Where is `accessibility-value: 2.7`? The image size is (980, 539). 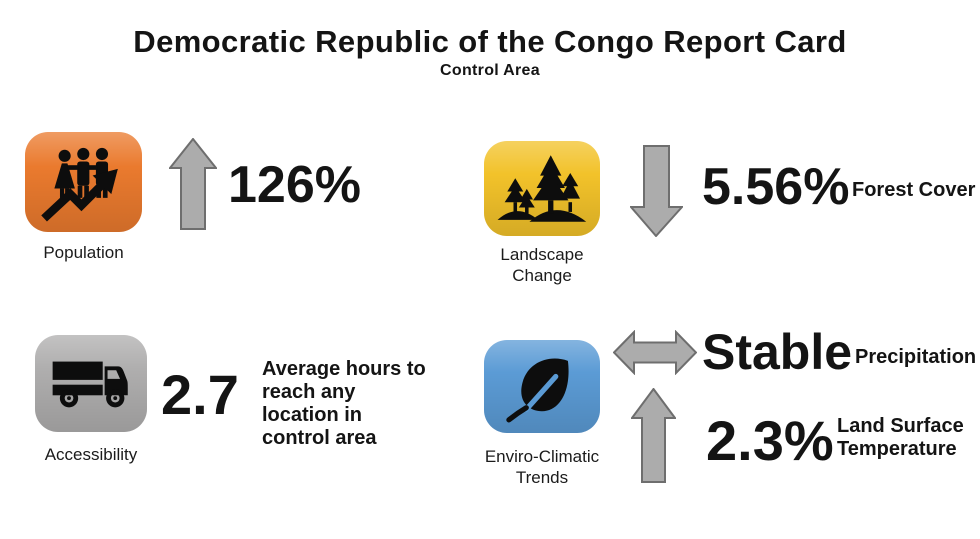
accessibility-value: 2.7 is located at coordinates (200, 394).